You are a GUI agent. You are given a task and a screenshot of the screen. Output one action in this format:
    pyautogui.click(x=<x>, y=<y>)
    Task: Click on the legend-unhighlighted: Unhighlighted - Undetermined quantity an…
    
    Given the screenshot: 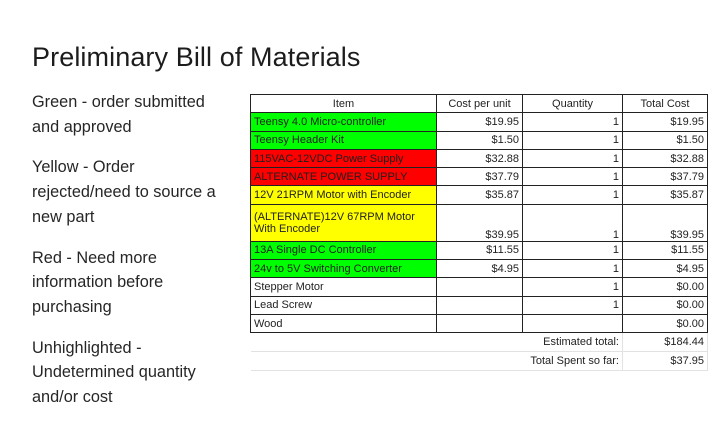 What is the action you would take?
    pyautogui.click(x=114, y=372)
    